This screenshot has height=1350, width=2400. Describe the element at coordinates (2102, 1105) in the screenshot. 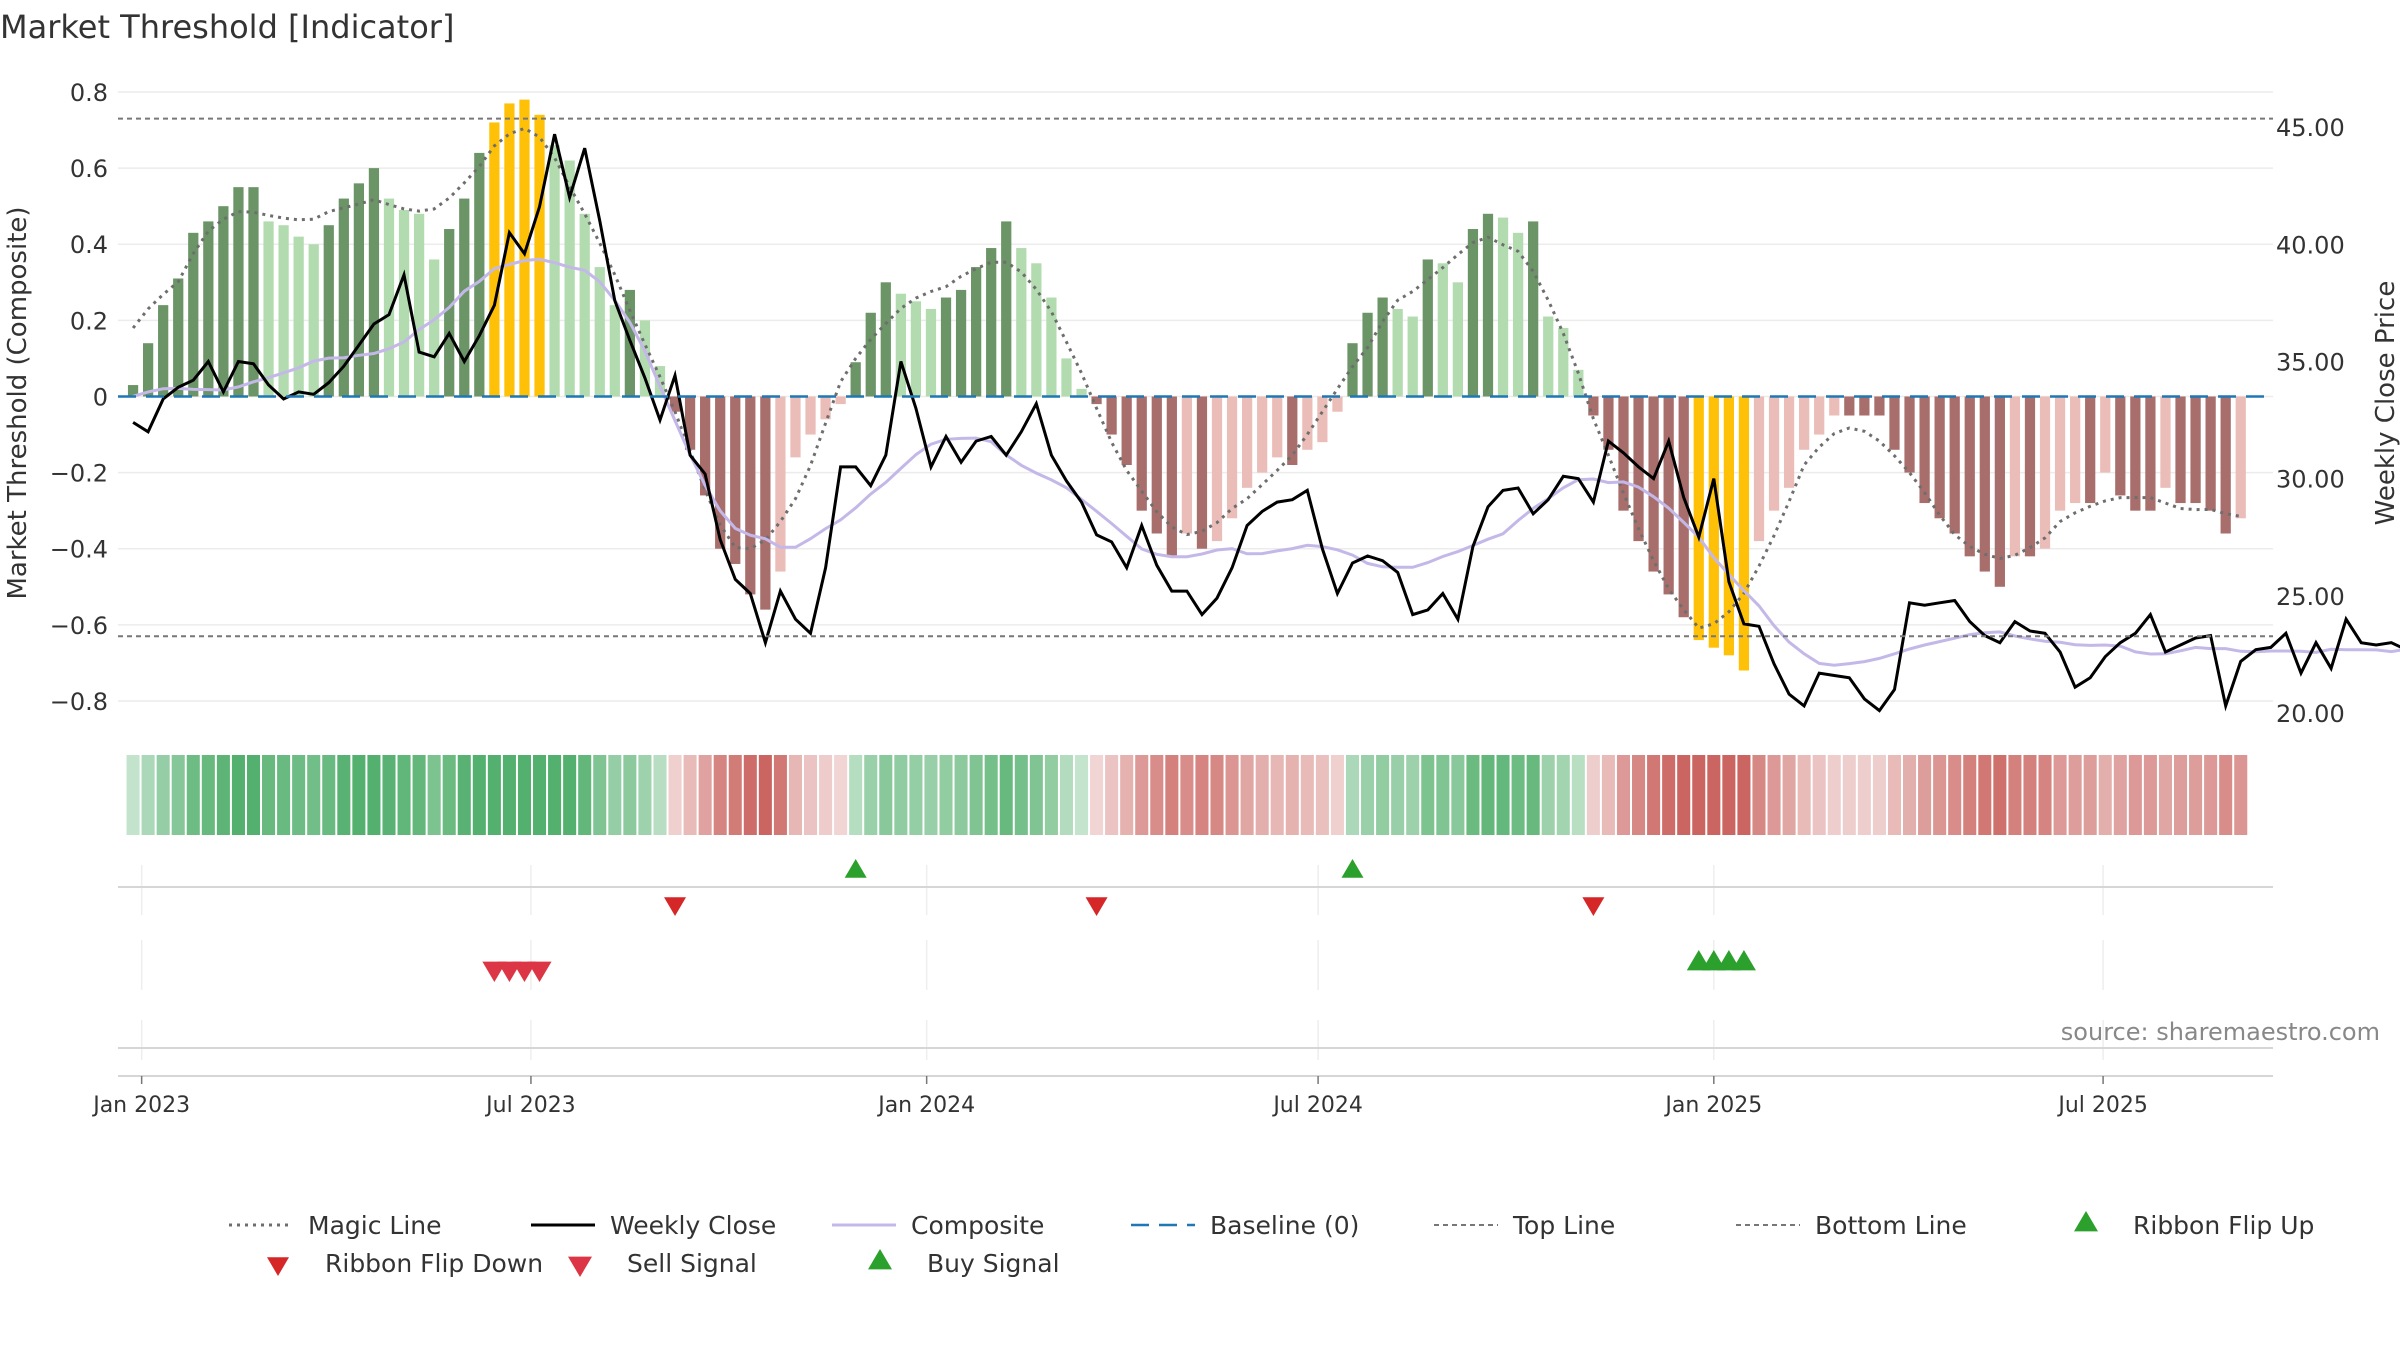

I see `x-tick-label: Jul 2025` at that location.